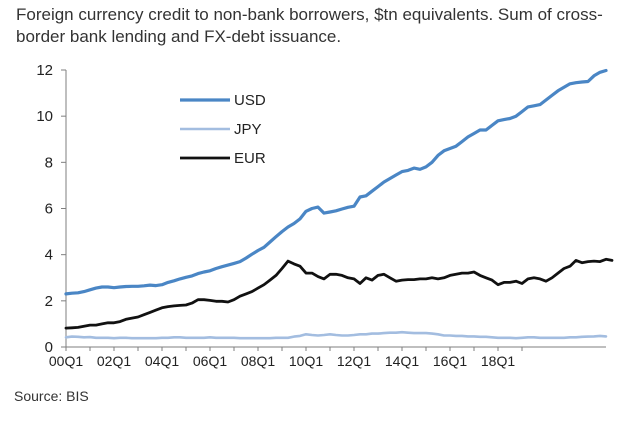 This screenshot has width=626, height=422. I want to click on legend: USD JPY EUR, so click(223, 129).